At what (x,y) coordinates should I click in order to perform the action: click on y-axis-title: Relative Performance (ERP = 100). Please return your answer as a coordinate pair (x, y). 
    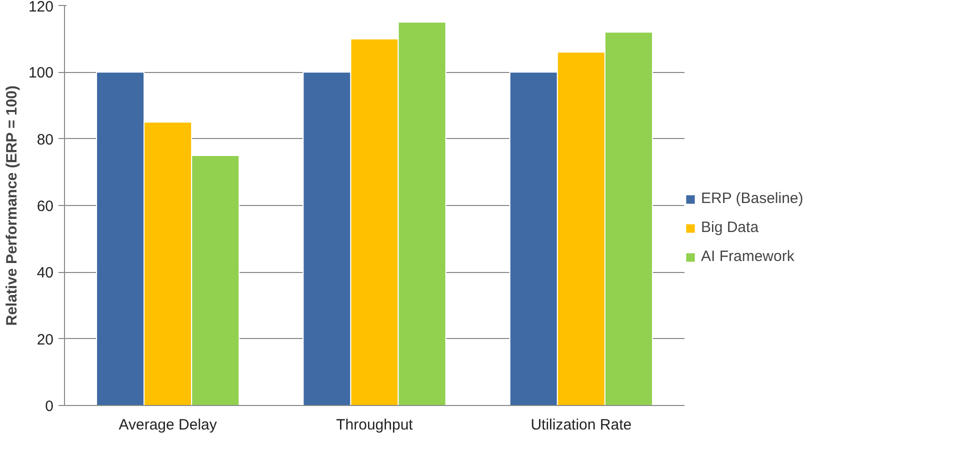
    Looking at the image, I should click on (11, 206).